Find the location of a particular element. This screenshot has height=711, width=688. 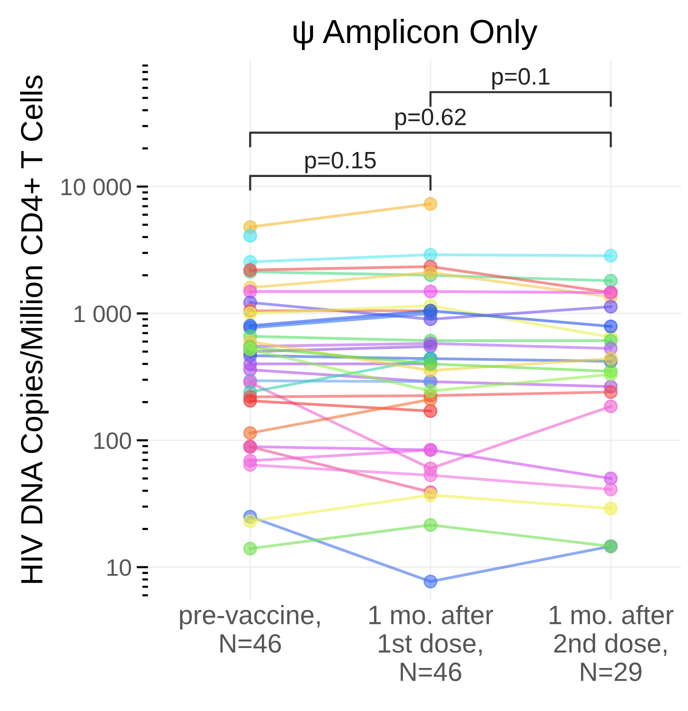

x-tick-label: 1 mo. after 2nd dose, N=29 is located at coordinates (612, 643).